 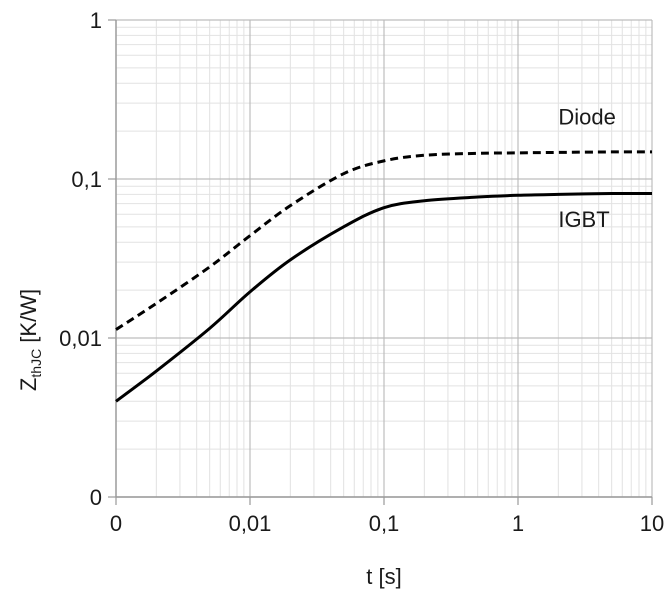 I want to click on y-tick-label: 0,1, so click(x=86, y=179).